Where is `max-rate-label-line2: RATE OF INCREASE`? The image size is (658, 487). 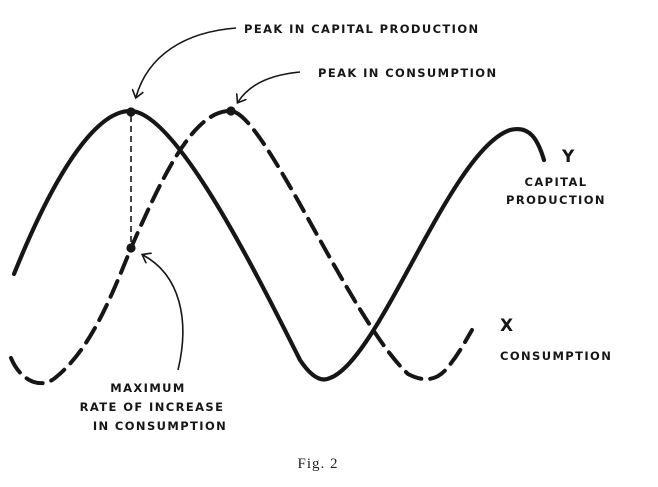
max-rate-label-line2: RATE OF INCREASE is located at coordinates (152, 407).